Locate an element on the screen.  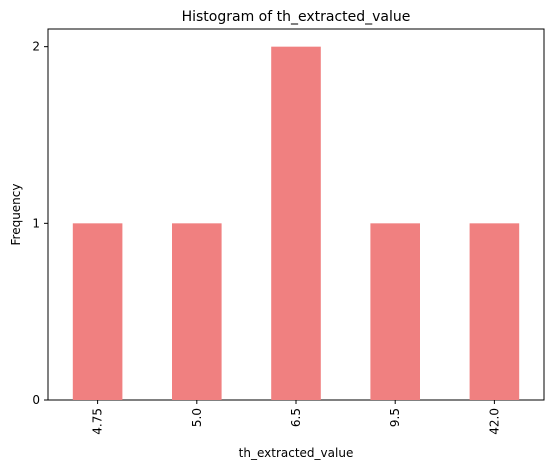
x-tick-label: 5.0 is located at coordinates (197, 417).